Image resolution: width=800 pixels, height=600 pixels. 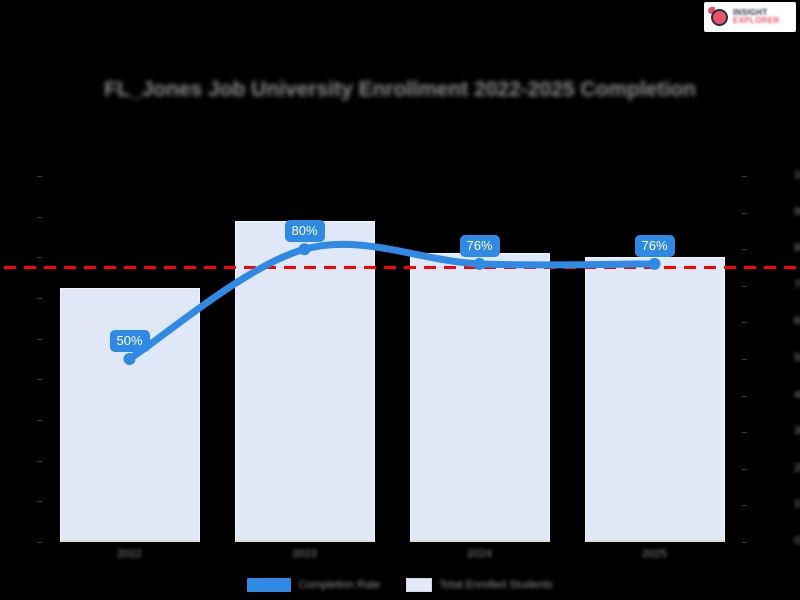 What do you see at coordinates (797, 211) in the screenshot?
I see `y-axis-right-tick-label: 90%` at bounding box center [797, 211].